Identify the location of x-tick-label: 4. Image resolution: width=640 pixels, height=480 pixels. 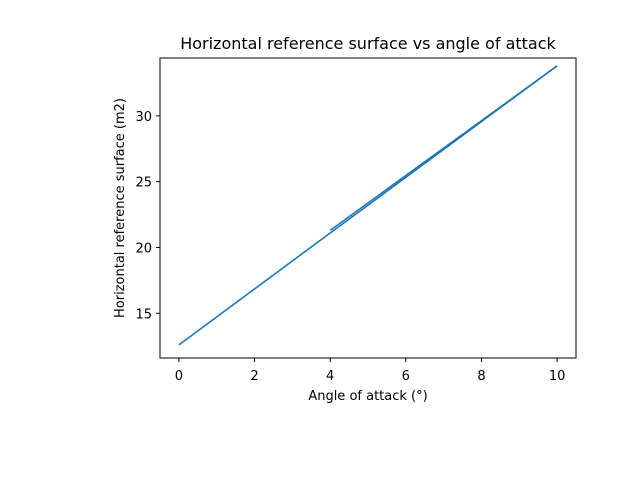
(330, 376).